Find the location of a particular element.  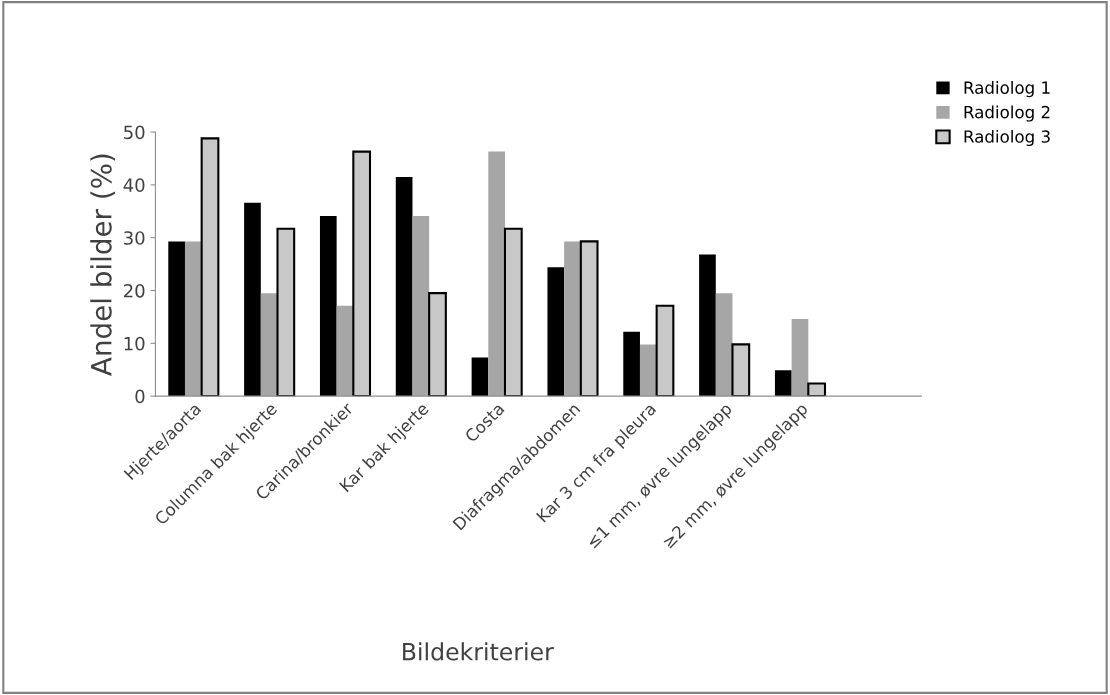

legend-label: Radiolog 3 is located at coordinates (1007, 138).